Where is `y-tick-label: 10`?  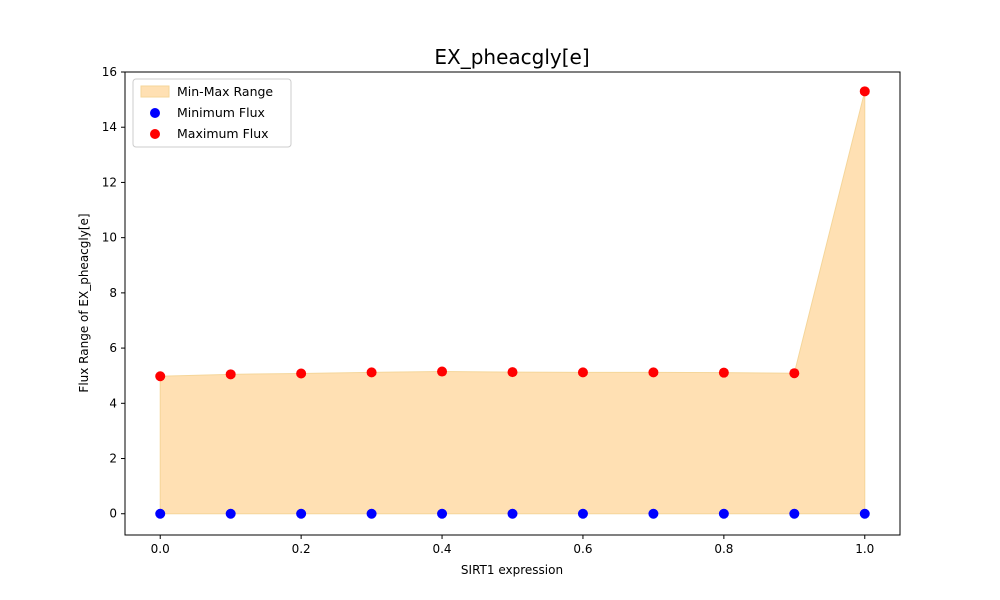
y-tick-label: 10 is located at coordinates (109, 238).